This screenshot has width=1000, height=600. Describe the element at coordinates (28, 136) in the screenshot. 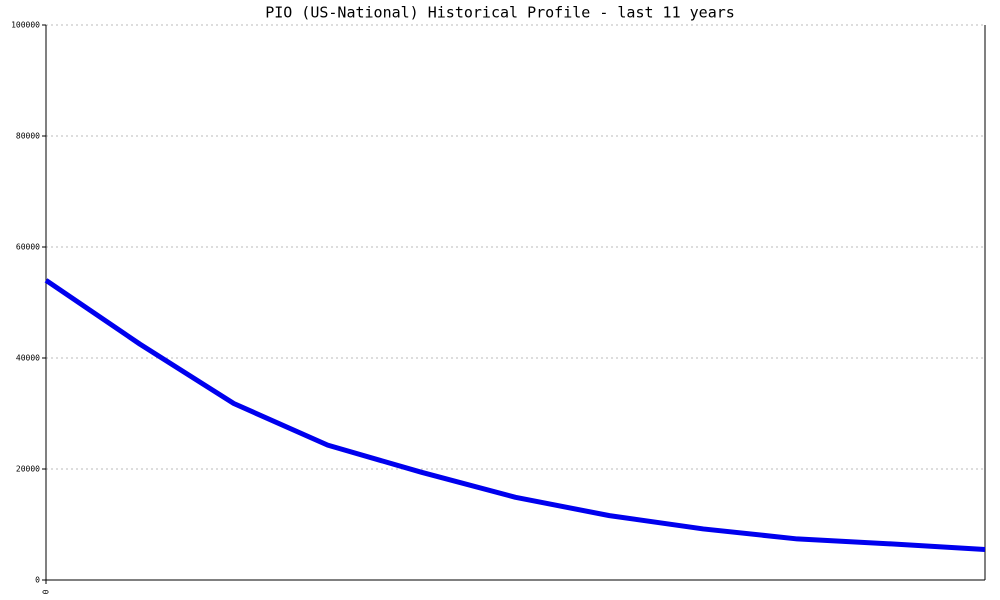

I see `y-tick-label: 80000` at that location.